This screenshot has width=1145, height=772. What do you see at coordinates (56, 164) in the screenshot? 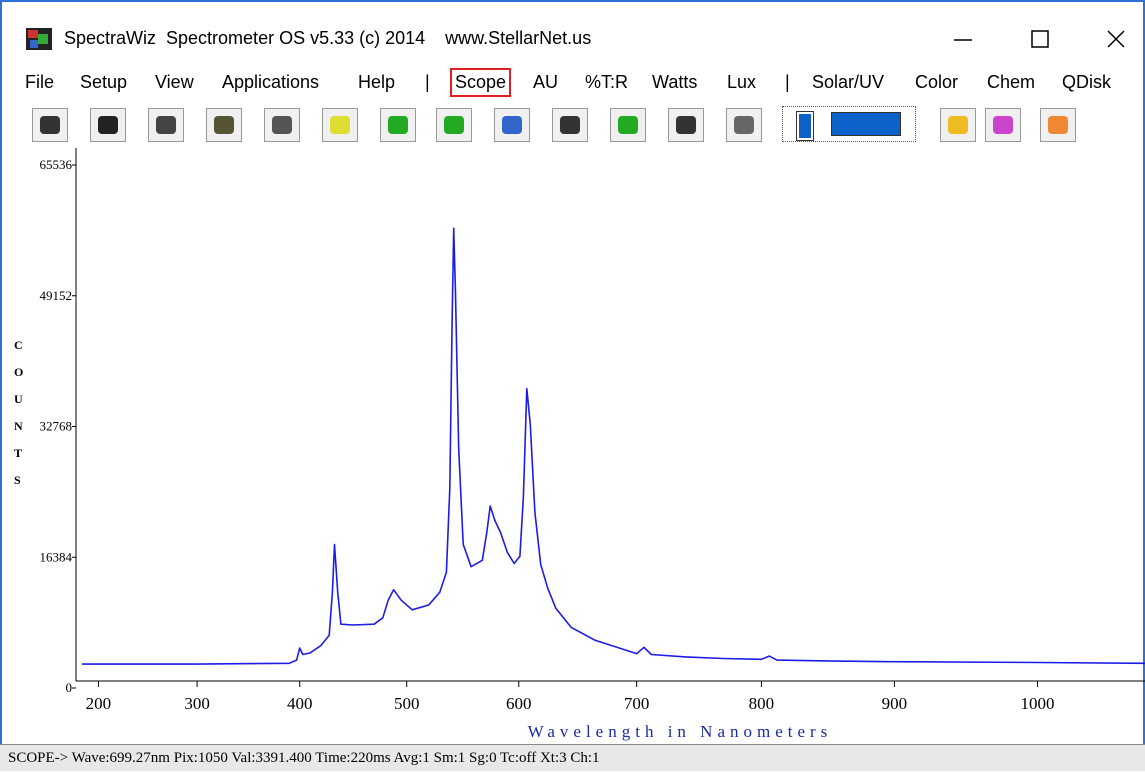
I see `y-tick-label: 65536` at bounding box center [56, 164].